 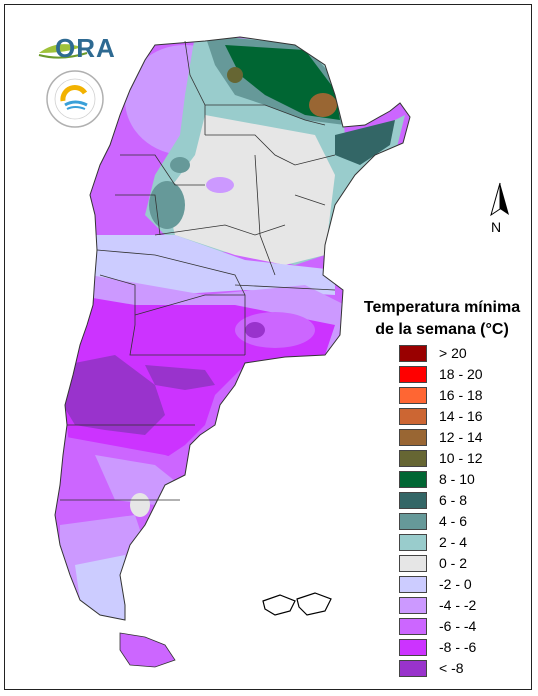 I want to click on legend-label: -6 - -4, so click(x=458, y=626).